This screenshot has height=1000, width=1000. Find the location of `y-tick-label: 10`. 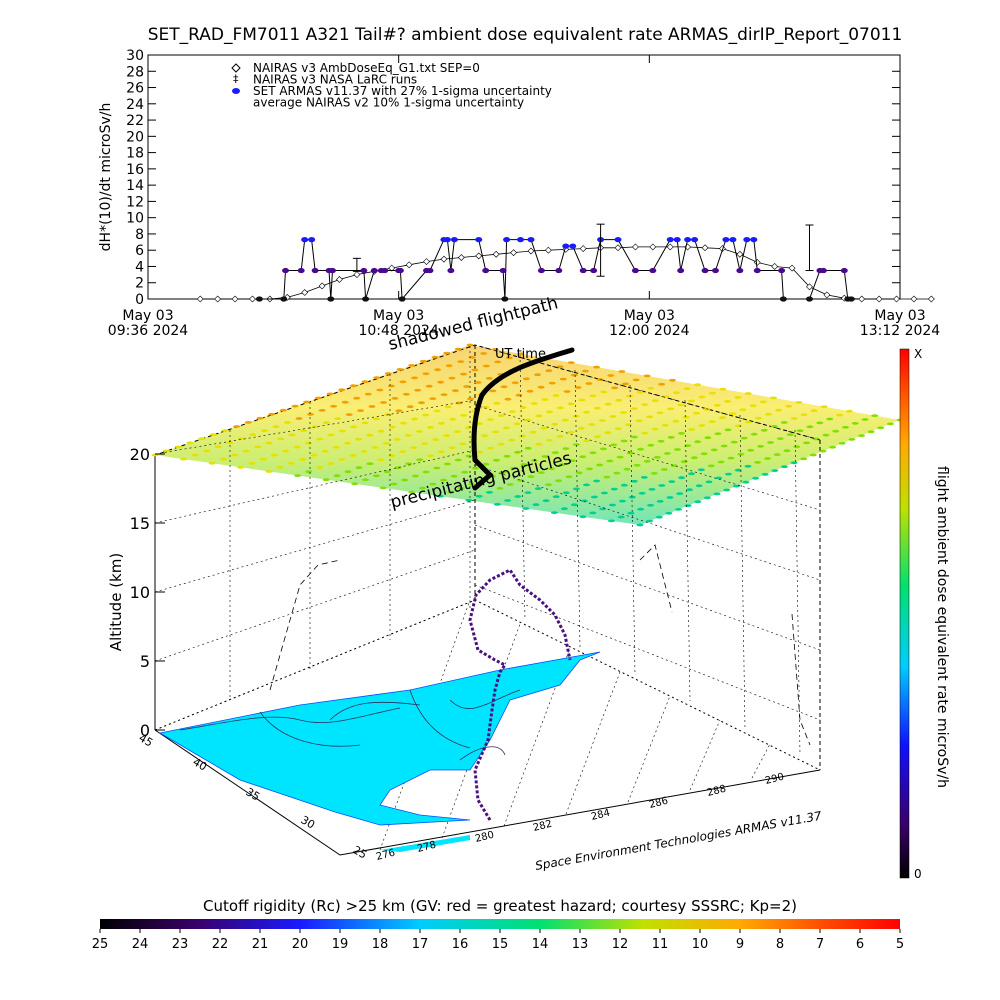

y-tick-label: 10 is located at coordinates (135, 219).